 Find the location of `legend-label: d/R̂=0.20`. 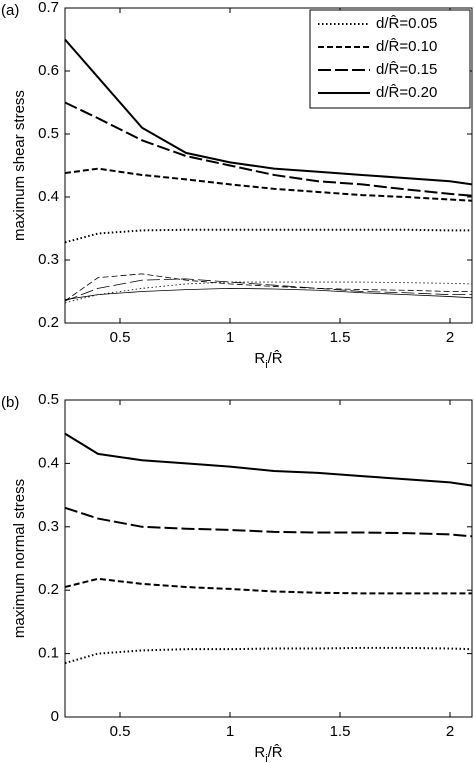

legend-label: d/R̂=0.20 is located at coordinates (406, 91).